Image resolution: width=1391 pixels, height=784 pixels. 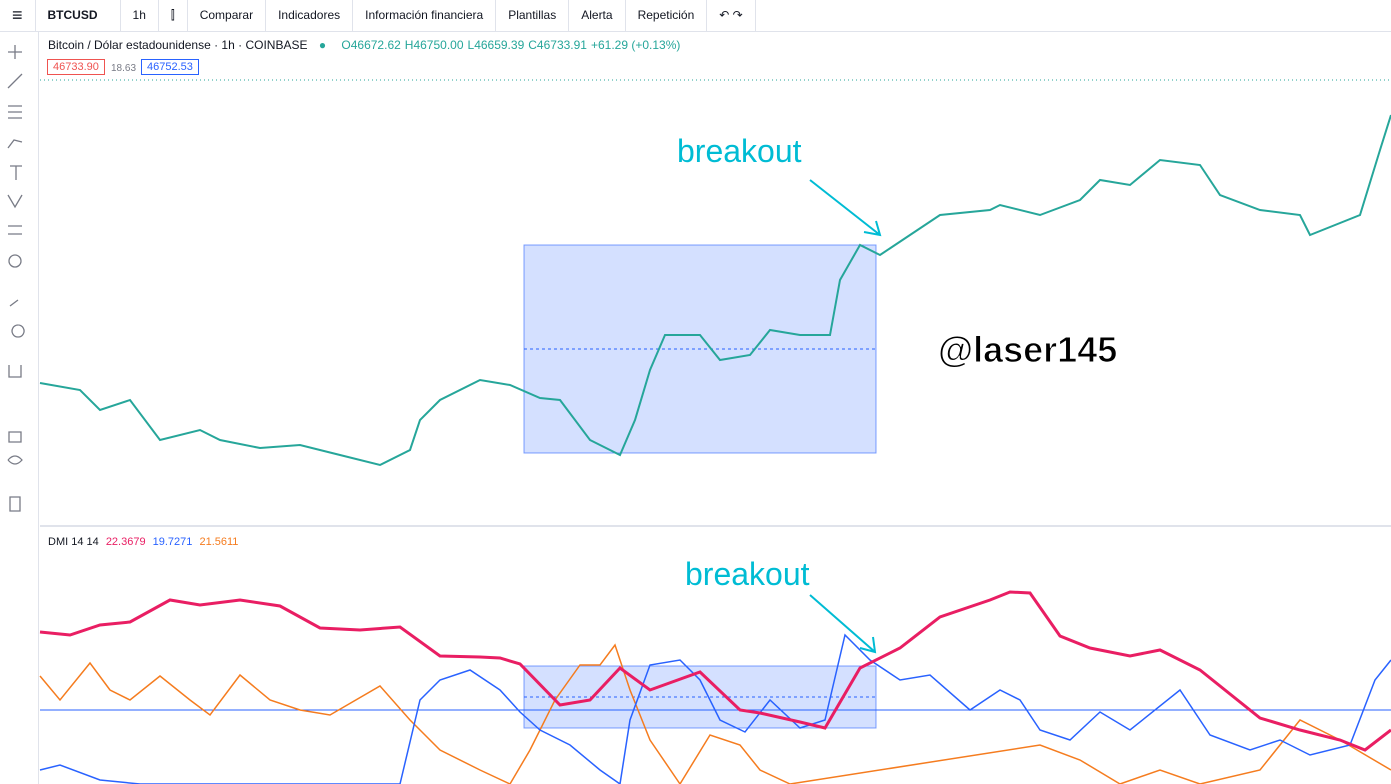 What do you see at coordinates (125, 542) in the screenshot?
I see `dmi-value: 22.3679` at bounding box center [125, 542].